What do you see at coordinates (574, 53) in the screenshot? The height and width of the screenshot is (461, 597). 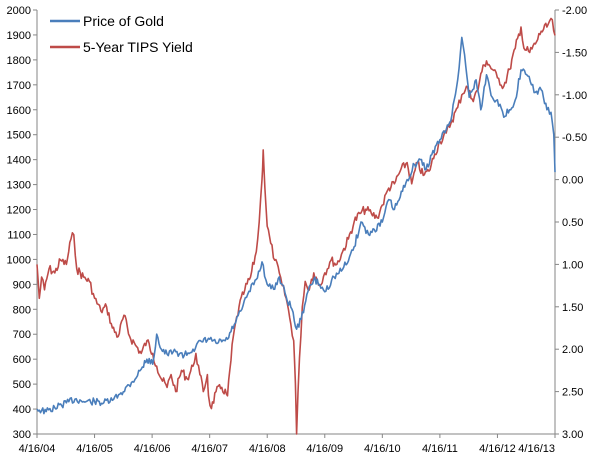 I see `right-tick-label: -1.50` at bounding box center [574, 53].